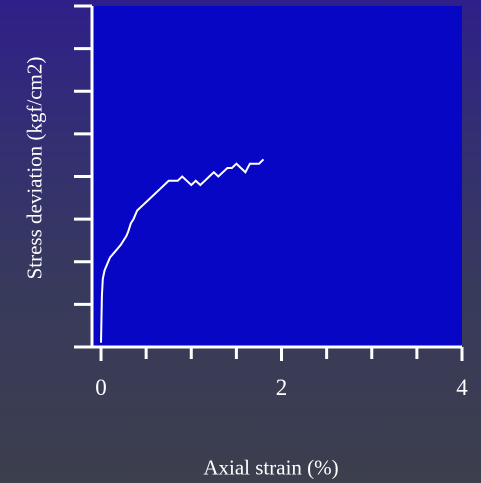  What do you see at coordinates (462, 387) in the screenshot?
I see `x-tick-label-2: 4` at bounding box center [462, 387].